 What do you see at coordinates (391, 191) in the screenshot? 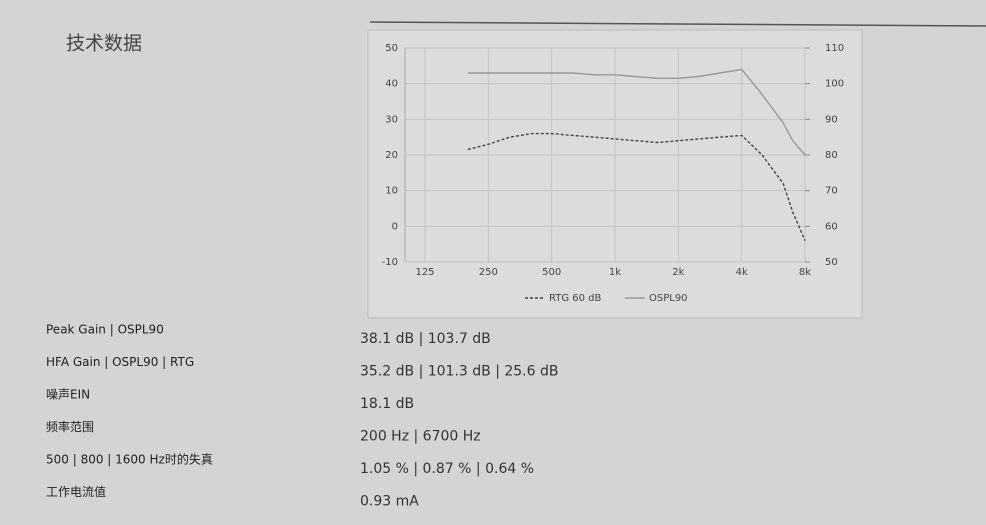
I see `y-tick-label: 10` at bounding box center [391, 191].